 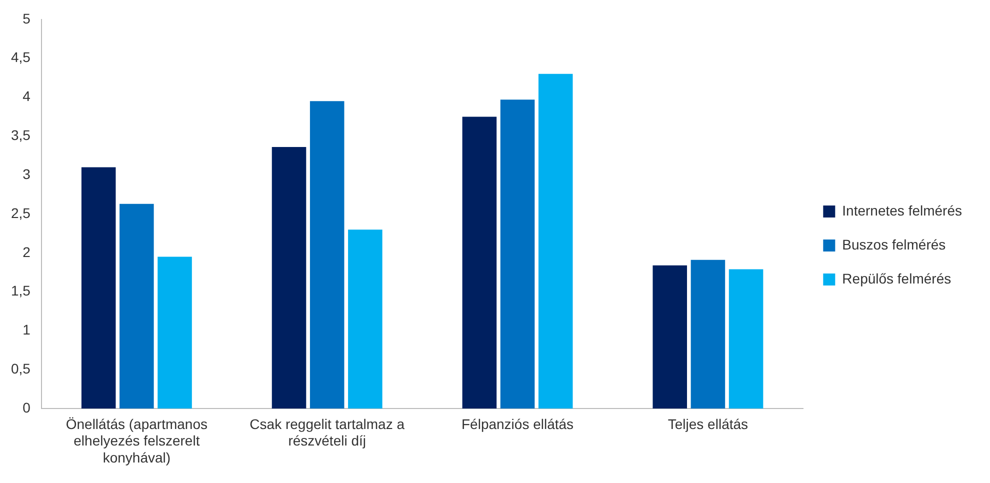 I want to click on y-tick-label: 3,5, so click(x=20, y=135).